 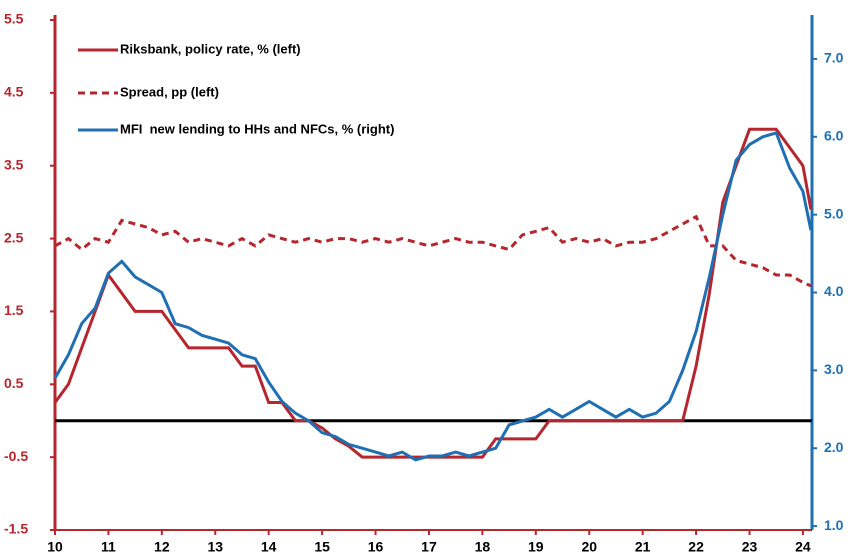 I want to click on legend-label: Riksbank, policy rate, % (left), so click(x=210, y=48).